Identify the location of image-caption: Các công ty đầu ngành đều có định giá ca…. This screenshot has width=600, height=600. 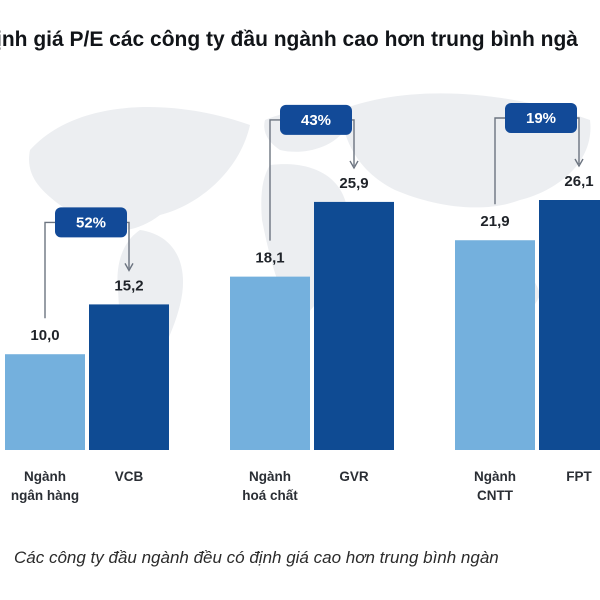
(256, 557).